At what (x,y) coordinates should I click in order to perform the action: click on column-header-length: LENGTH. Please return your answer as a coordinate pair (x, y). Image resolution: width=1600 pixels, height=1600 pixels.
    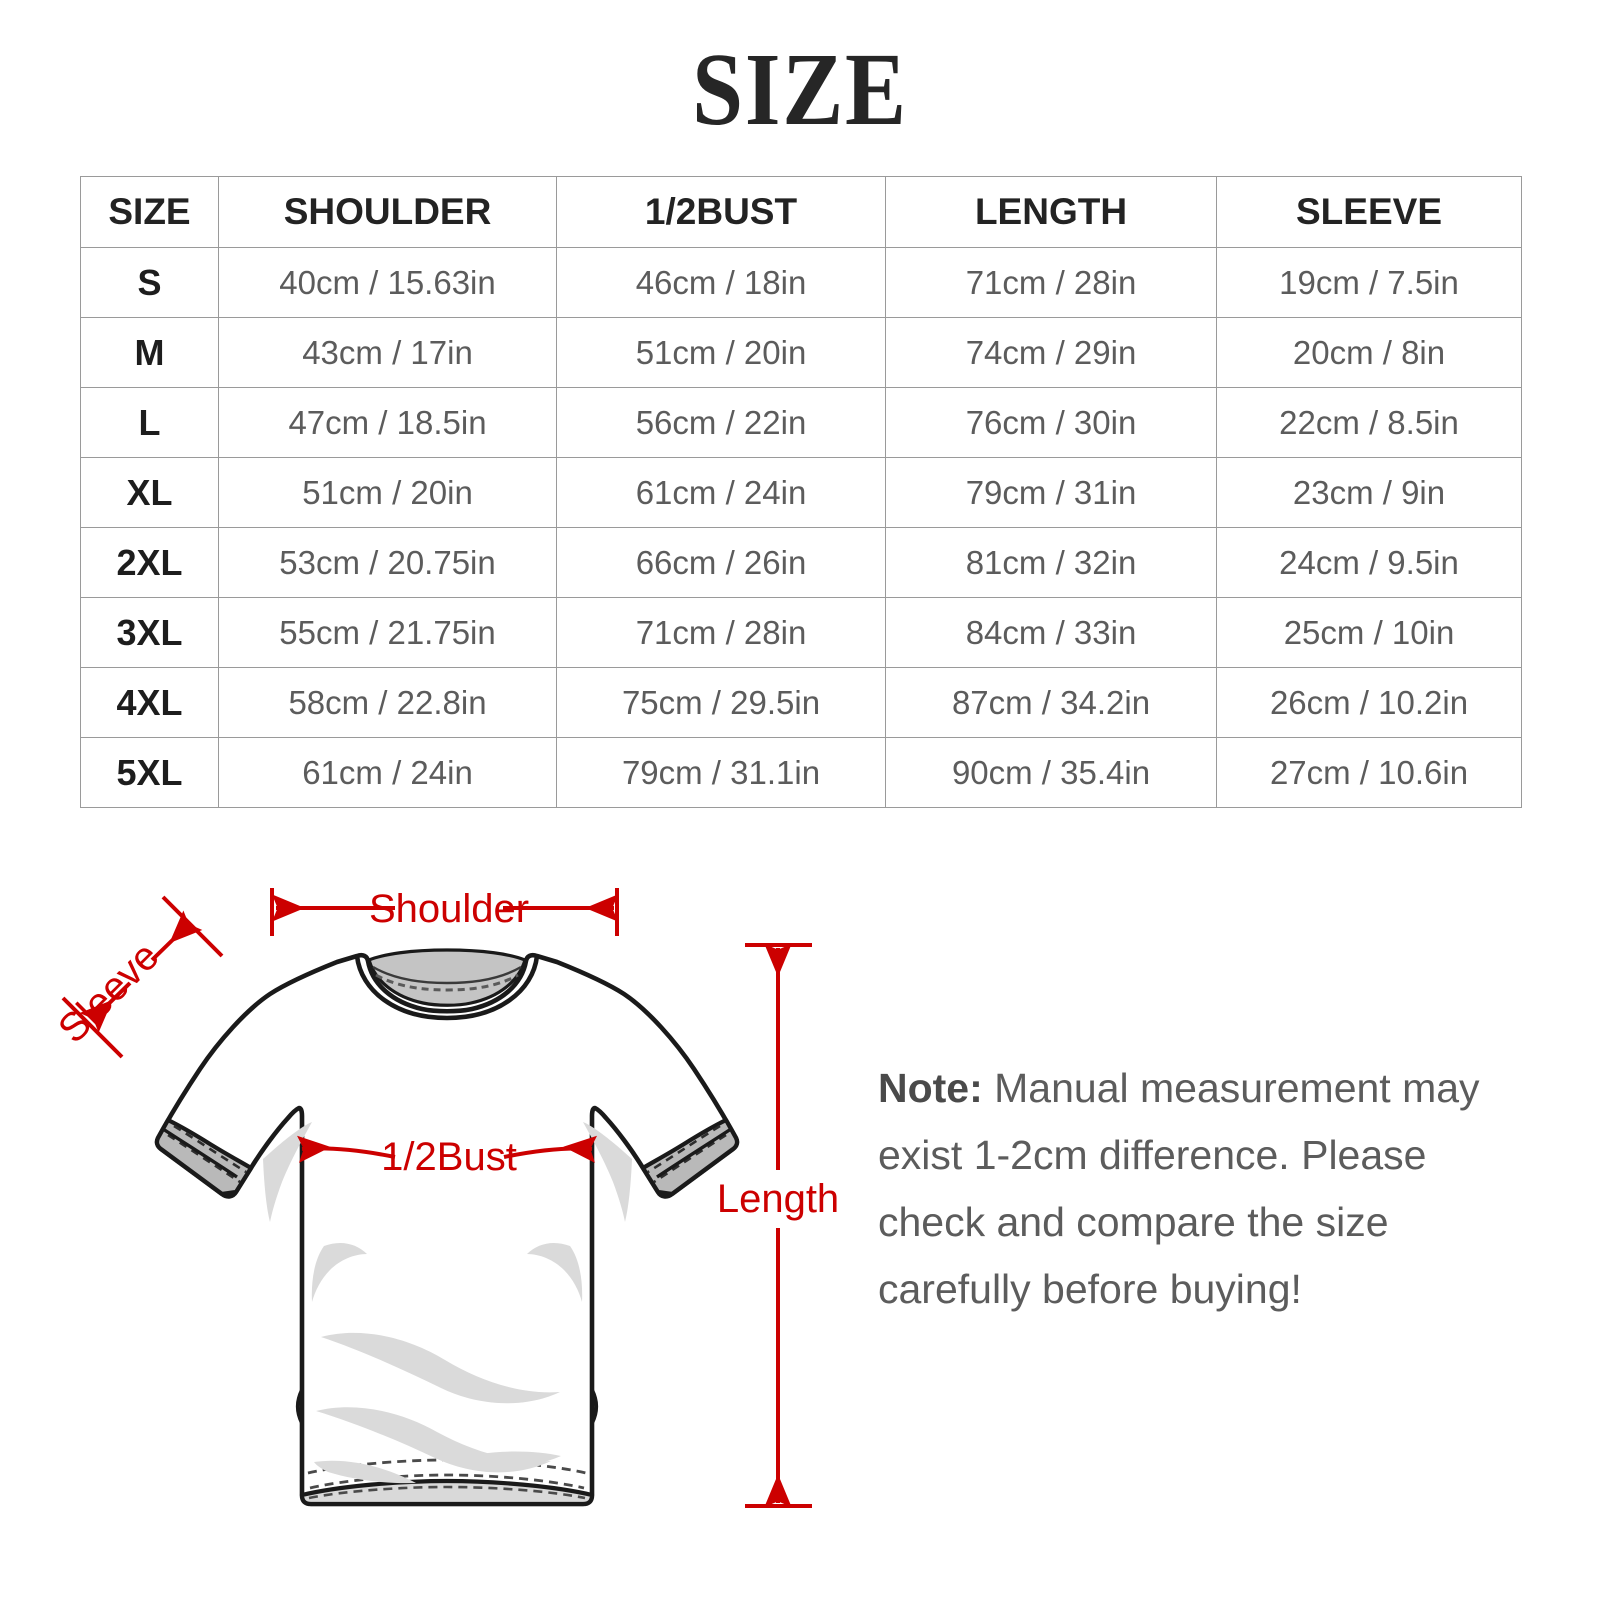
    Looking at the image, I should click on (1051, 212).